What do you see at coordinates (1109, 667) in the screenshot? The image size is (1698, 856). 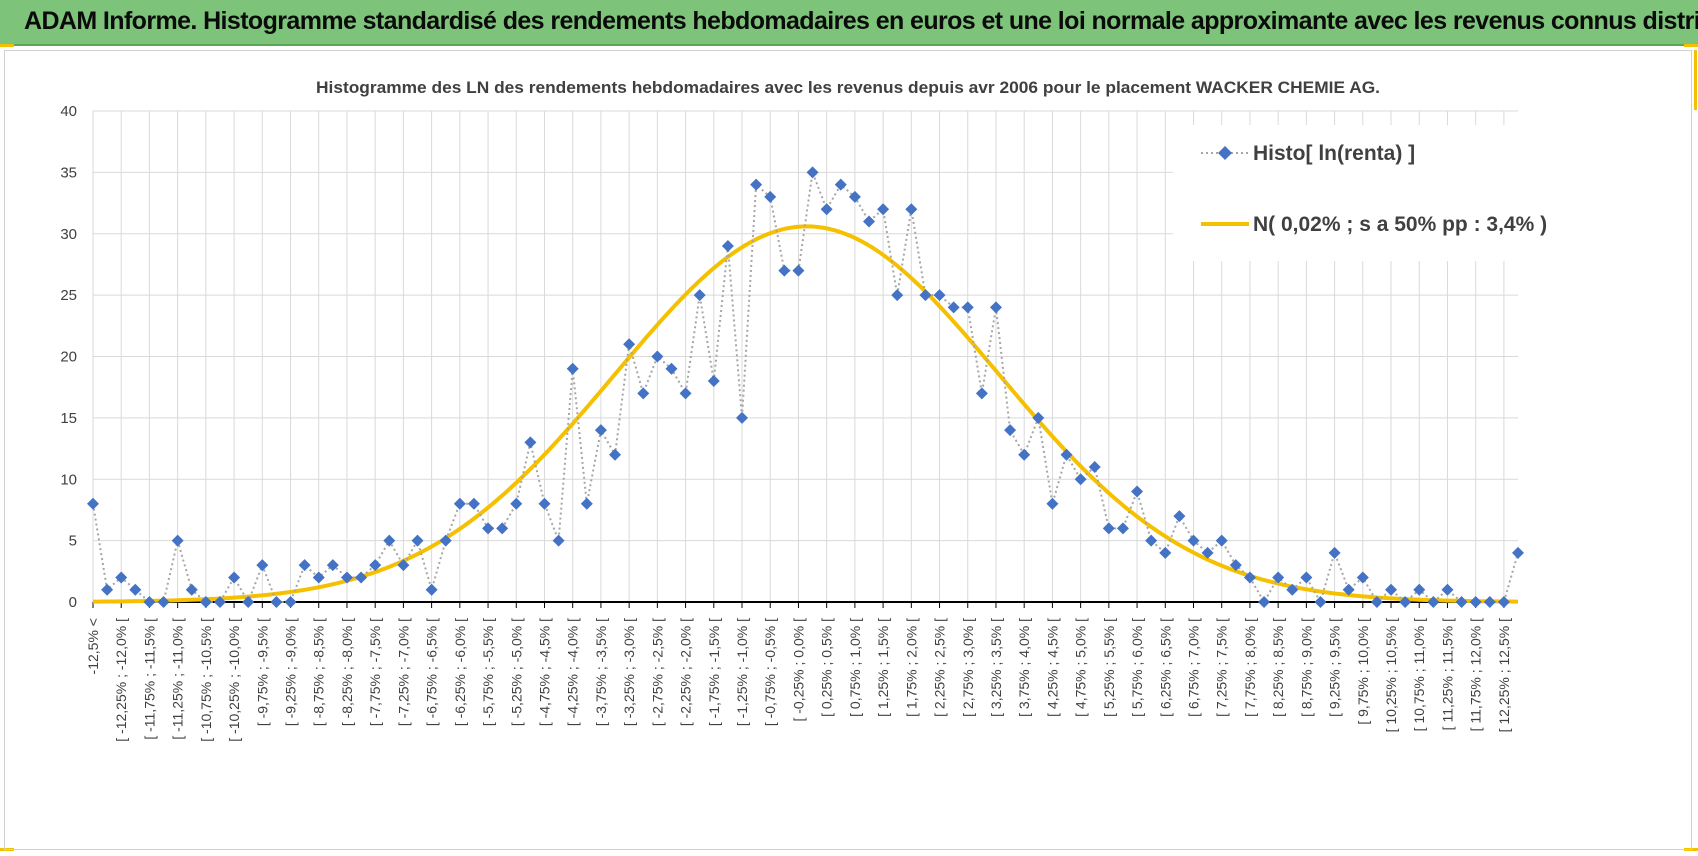 I see `x-tick-label: [ 5,25% ; 5,5% [` at bounding box center [1109, 667].